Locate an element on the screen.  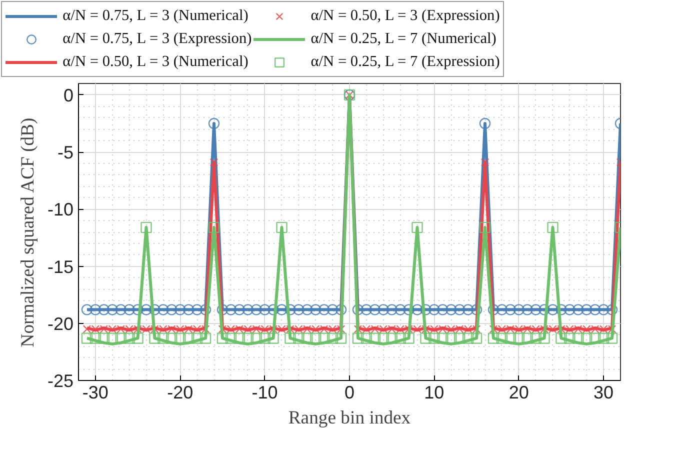
x-tick-label: -30 is located at coordinates (95, 392).